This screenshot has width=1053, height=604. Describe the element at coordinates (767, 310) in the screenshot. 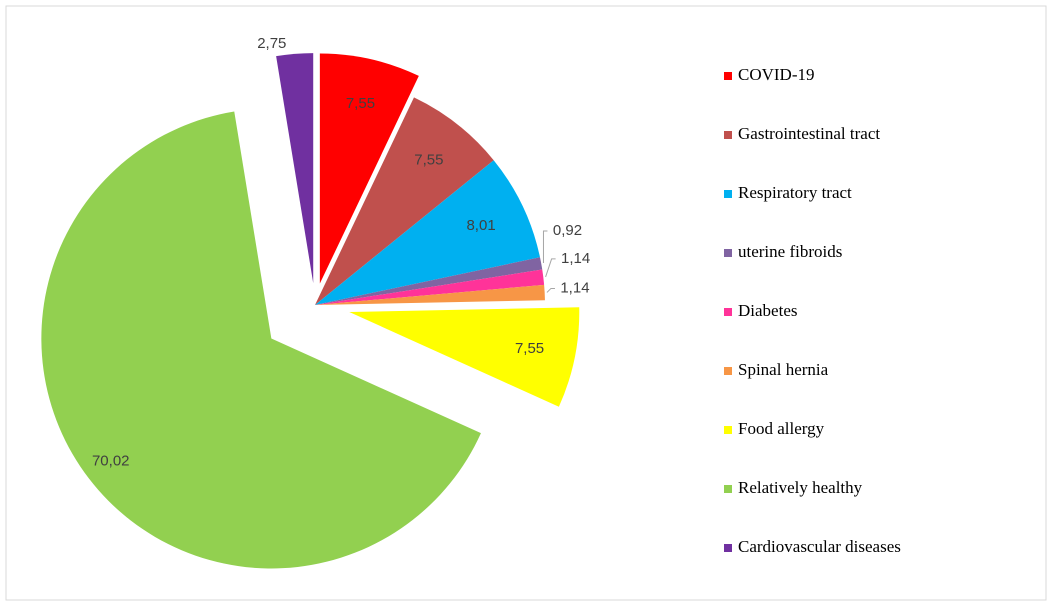

I see `legend-label: Diabetes` at that location.